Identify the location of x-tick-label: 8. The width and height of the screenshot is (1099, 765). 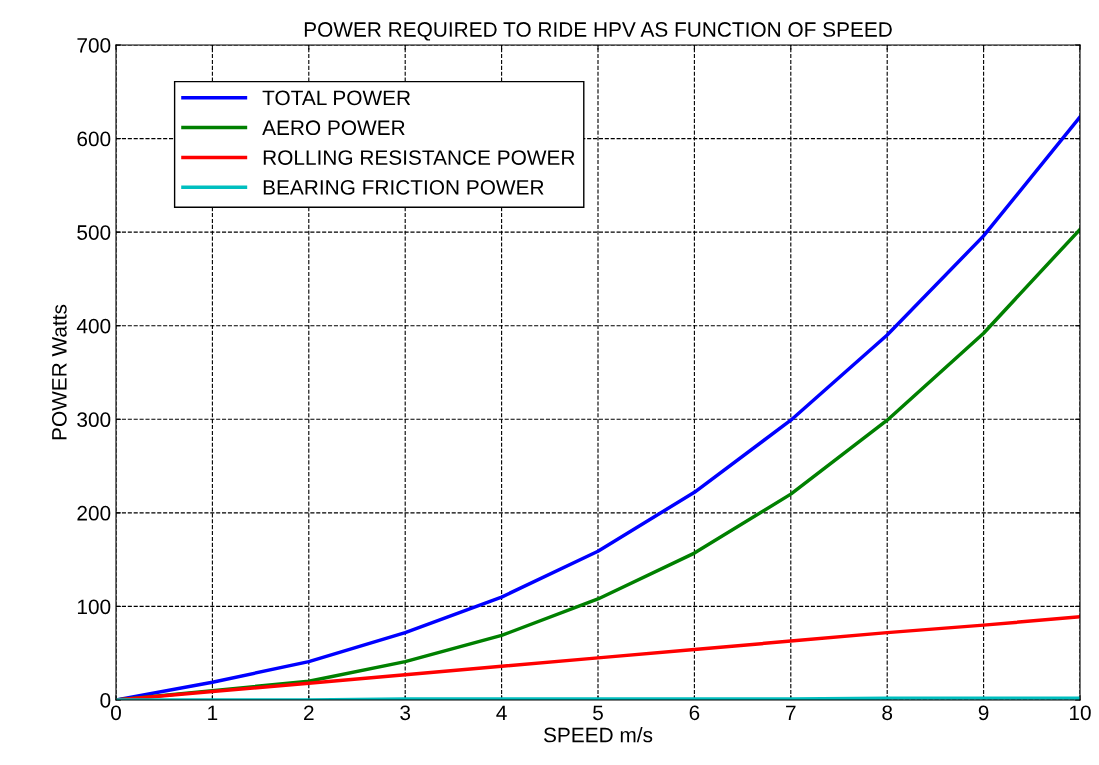
(887, 713).